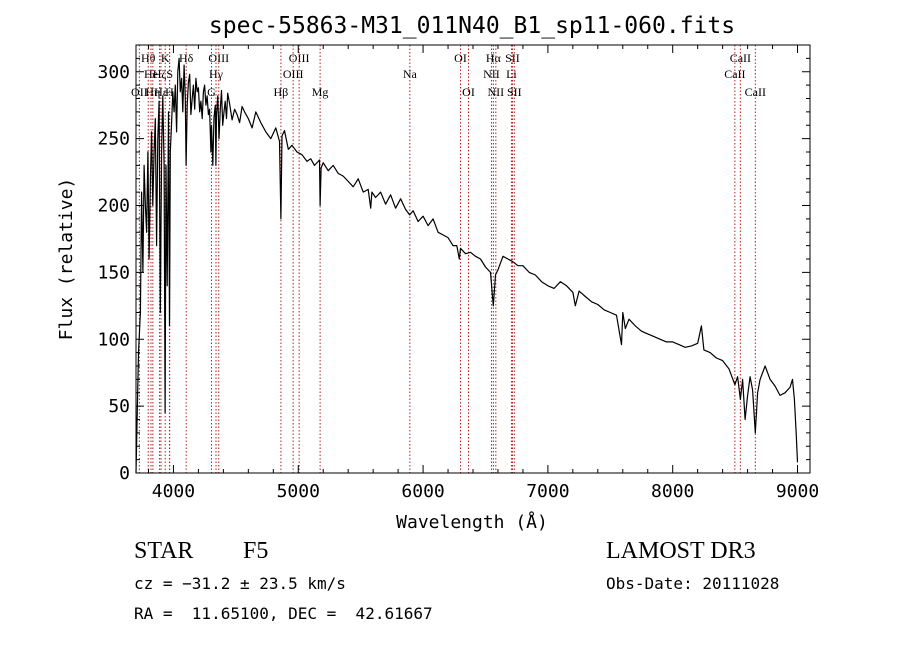  Describe the element at coordinates (797, 491) in the screenshot. I see `x-tick-label: 9000` at that location.